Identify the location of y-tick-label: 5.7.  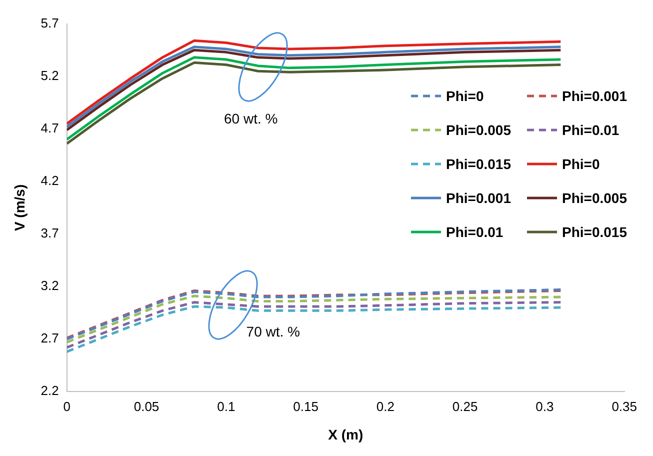
(49, 22).